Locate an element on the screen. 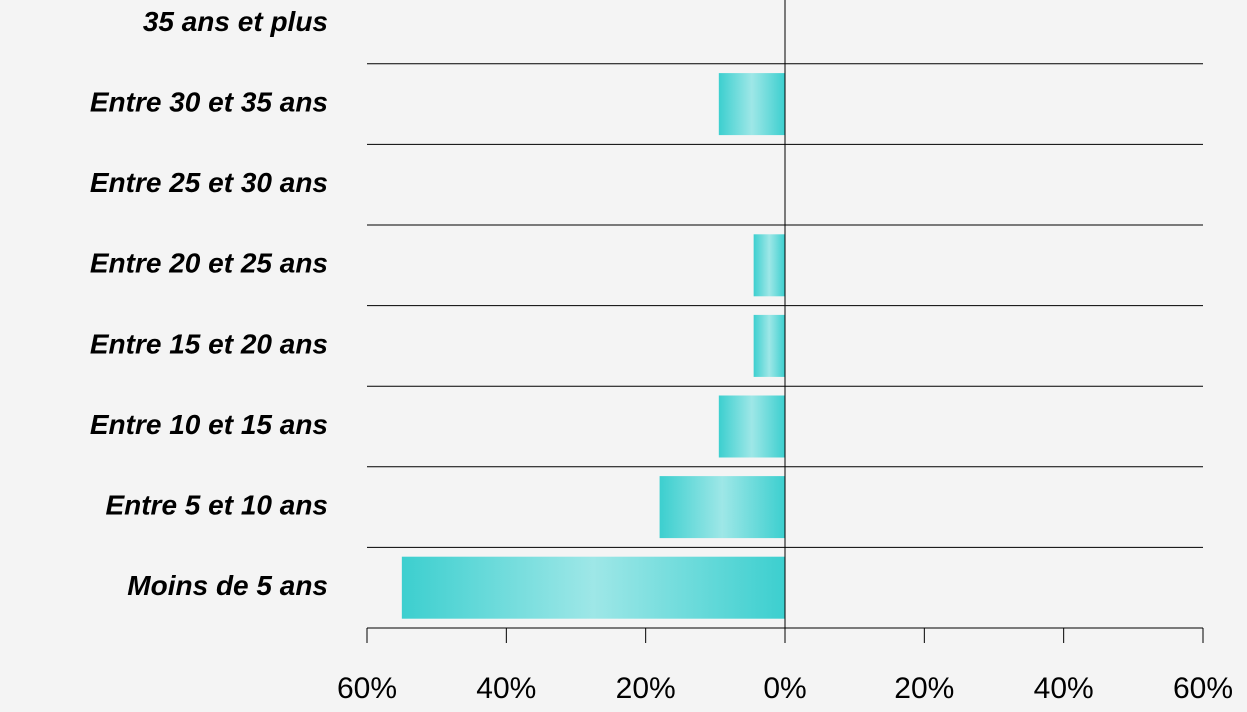 This screenshot has height=712, width=1247. category-label: 35 ans et plus is located at coordinates (235, 21).